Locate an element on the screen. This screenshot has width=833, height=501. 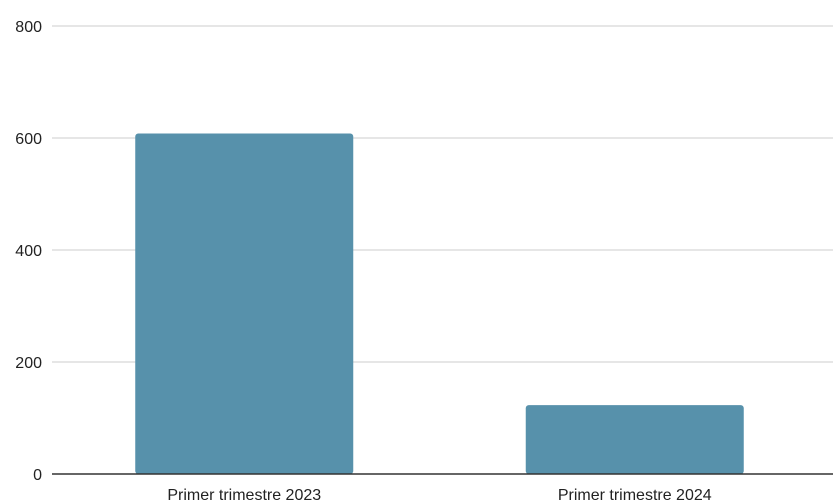
bar is located at coordinates (634, 439).